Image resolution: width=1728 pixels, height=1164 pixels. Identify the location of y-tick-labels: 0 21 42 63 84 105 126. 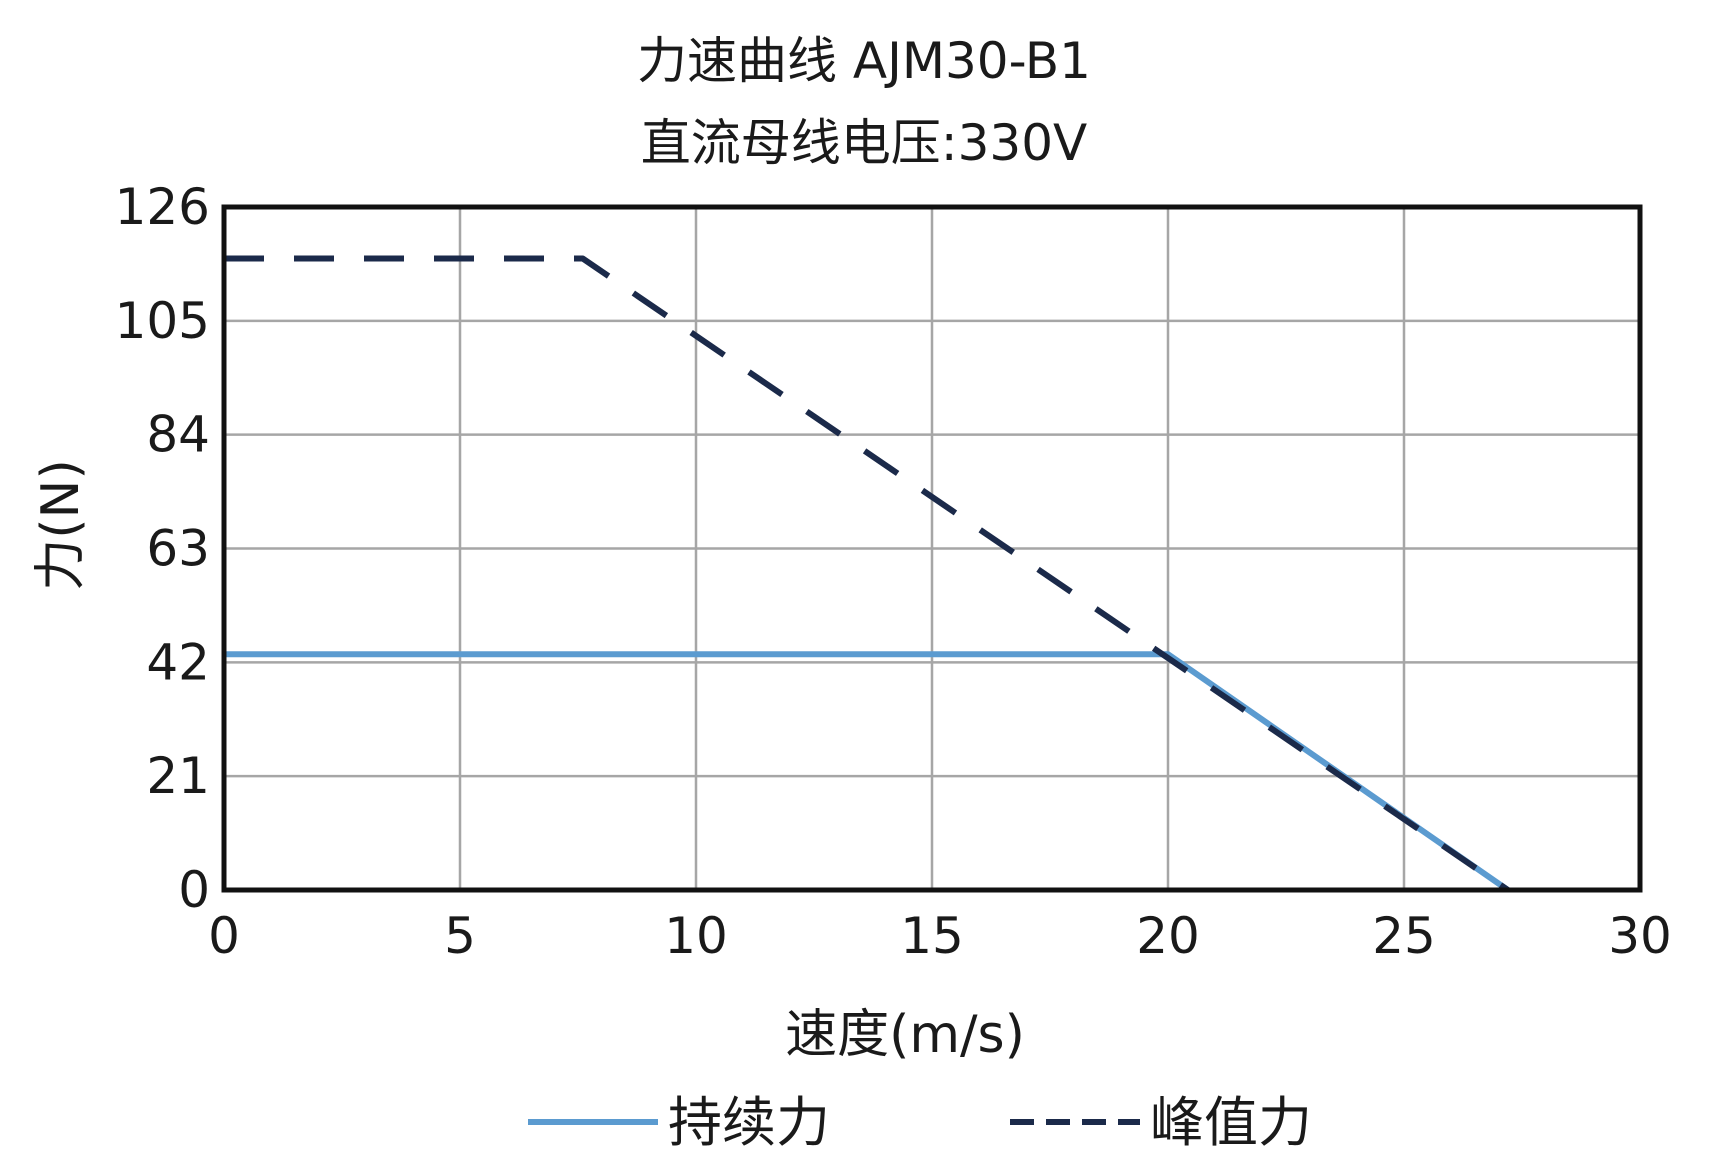
(162, 548).